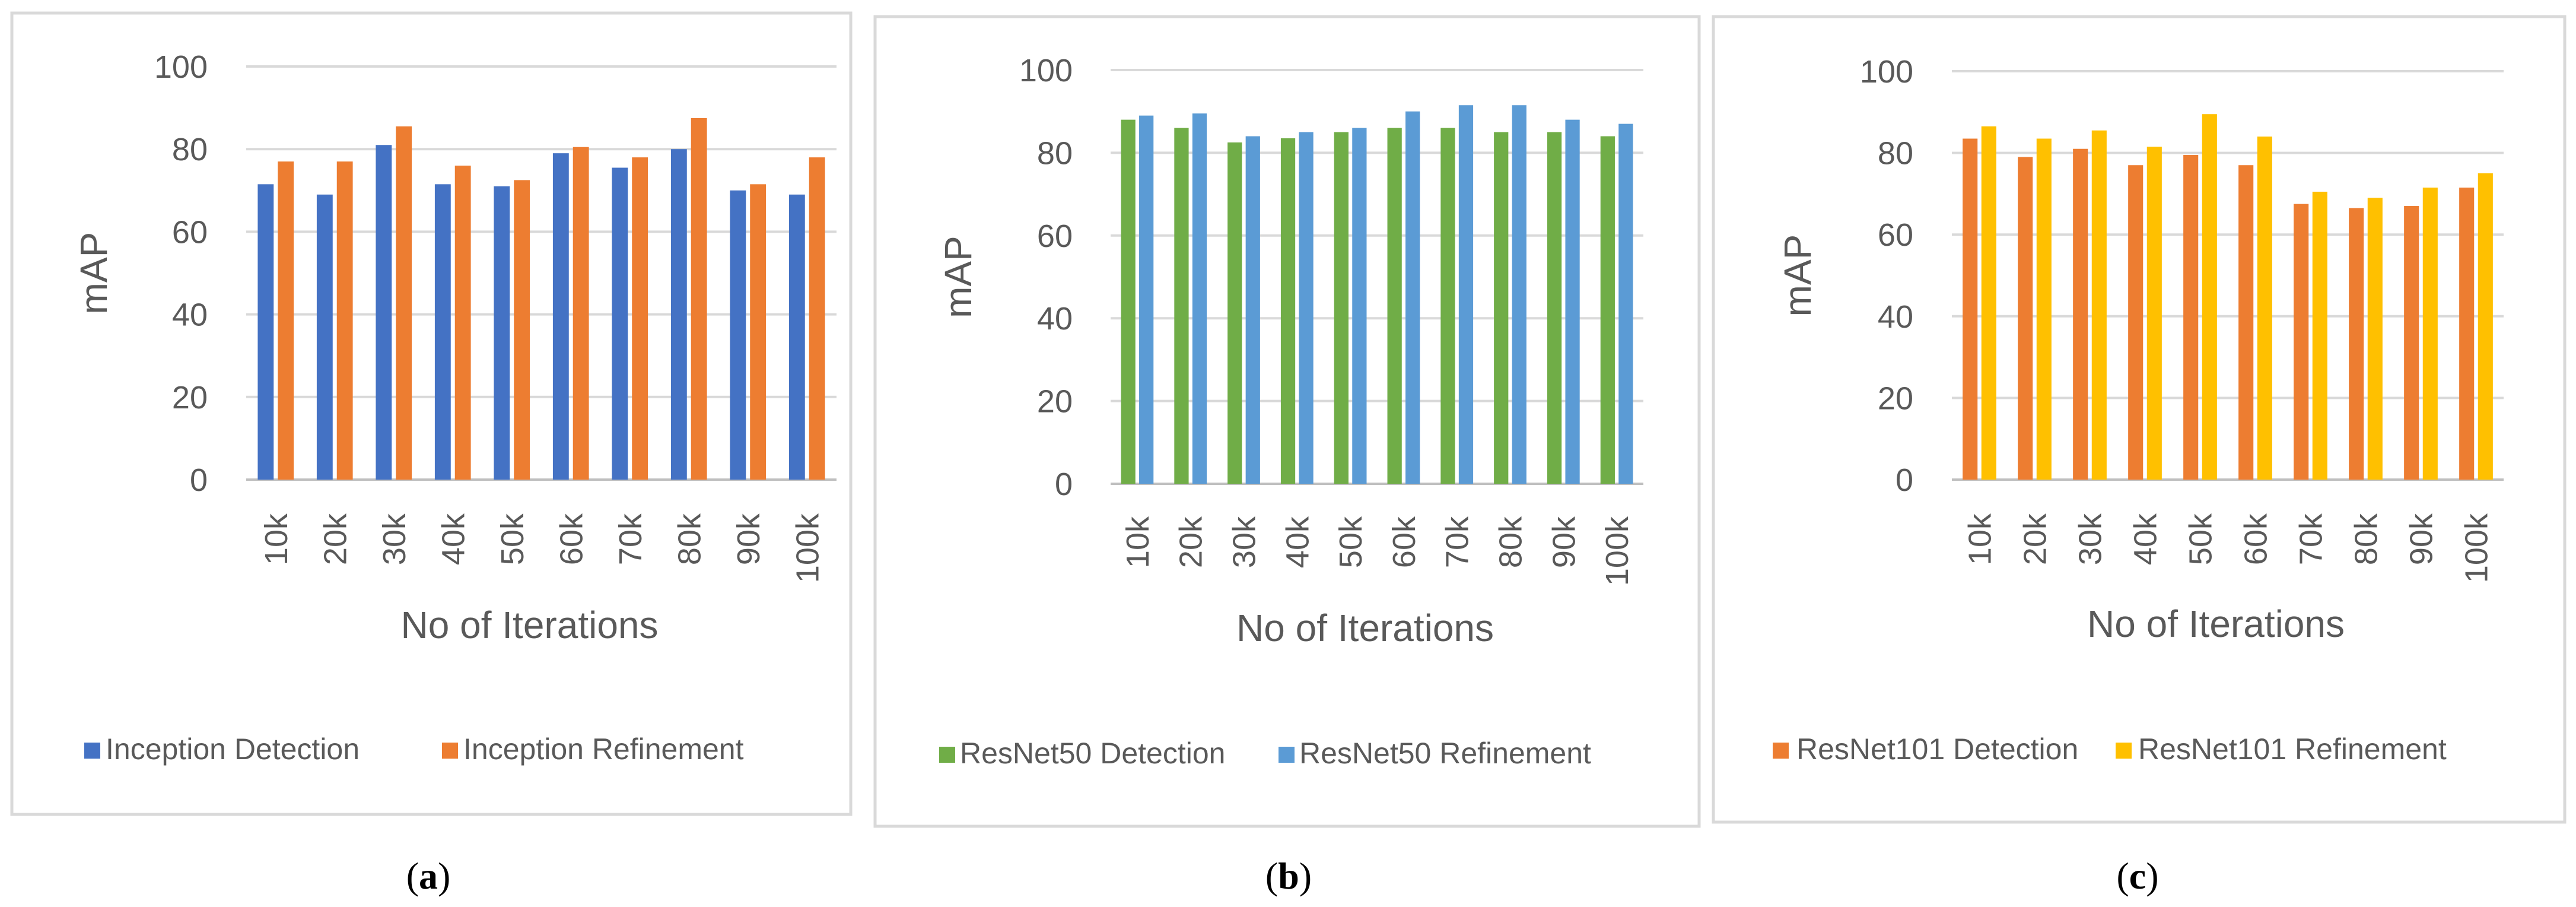  Describe the element at coordinates (1252, 310) in the screenshot. I see `bar-resnet50-refinement-30k` at that location.